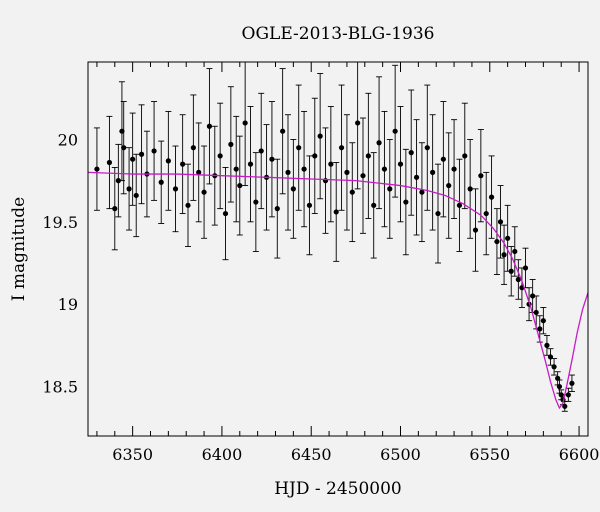 This screenshot has height=512, width=600. I want to click on y-axis-label: I magnitude, so click(19, 249).